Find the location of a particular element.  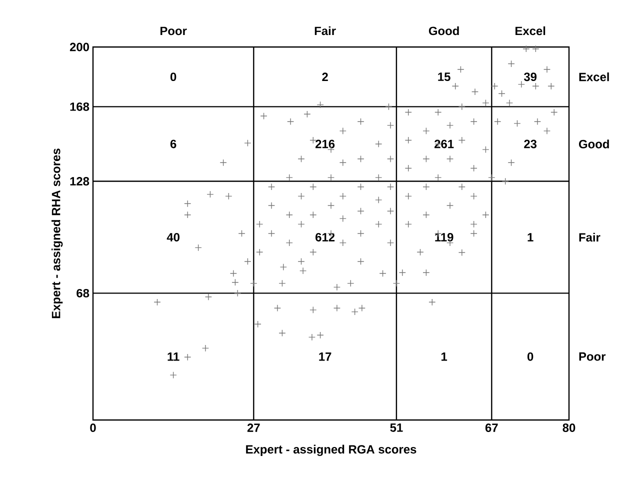

x-axis-title: Expert - assigned RGA scores is located at coordinates (331, 450).